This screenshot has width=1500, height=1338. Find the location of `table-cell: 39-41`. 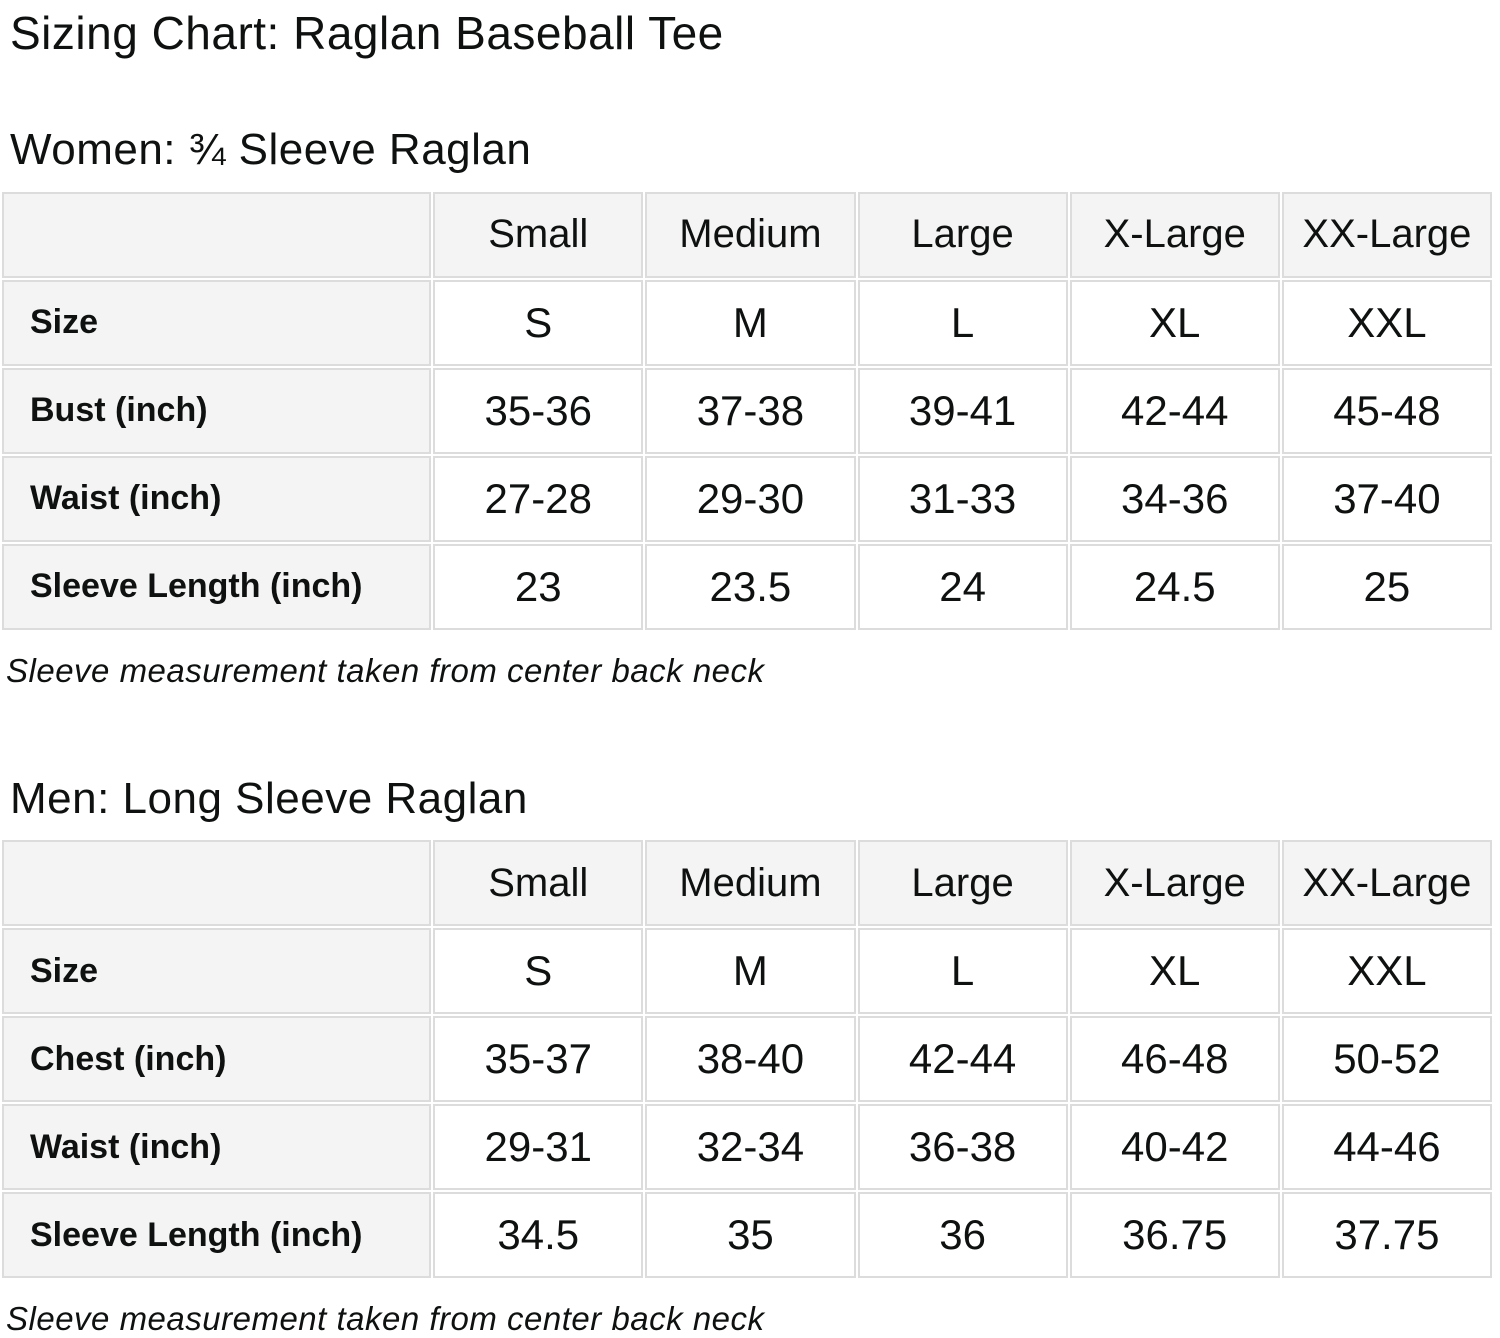

table-cell: 39-41 is located at coordinates (962, 410).